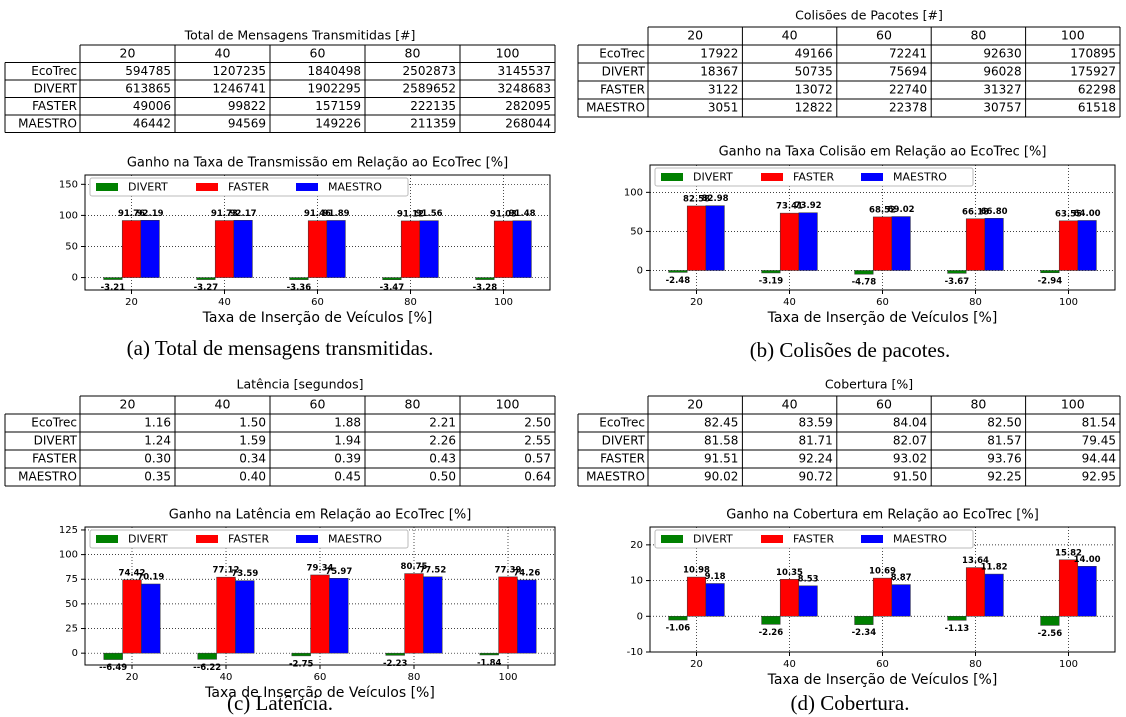  I want to click on table-cell: 84.04, so click(910, 423).